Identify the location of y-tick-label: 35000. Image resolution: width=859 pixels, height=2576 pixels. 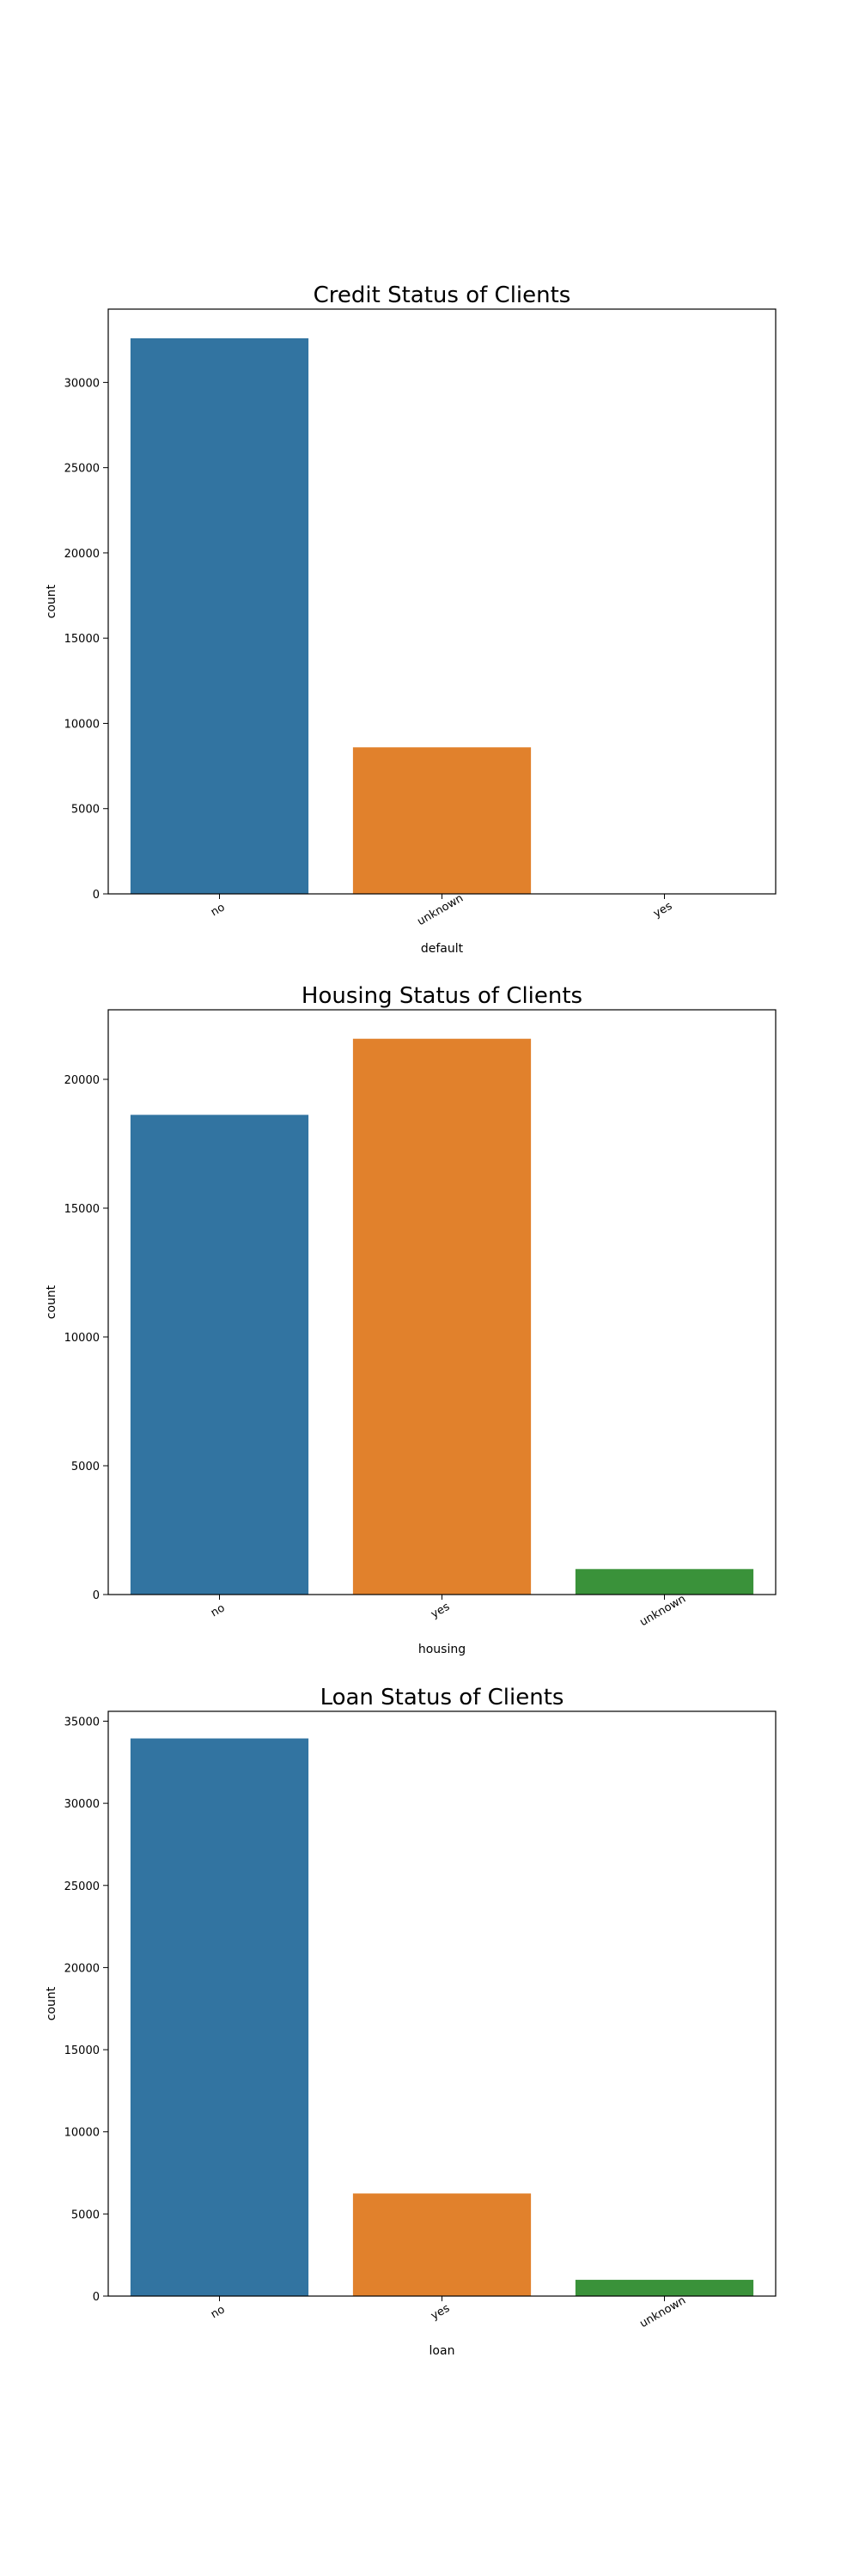
(82, 1722).